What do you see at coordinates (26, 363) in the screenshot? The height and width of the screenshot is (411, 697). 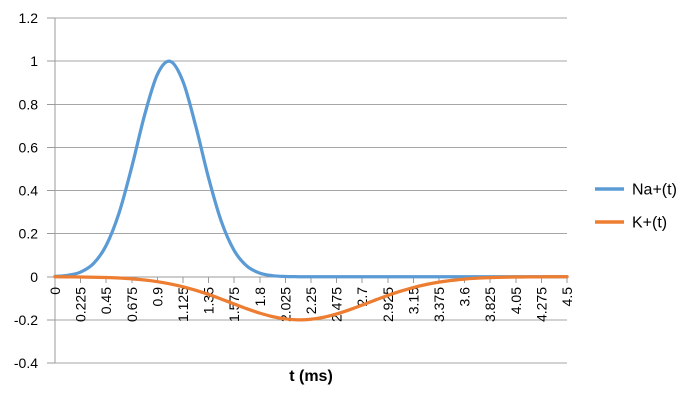 I see `y-axis-tick-label: -0.4` at bounding box center [26, 363].